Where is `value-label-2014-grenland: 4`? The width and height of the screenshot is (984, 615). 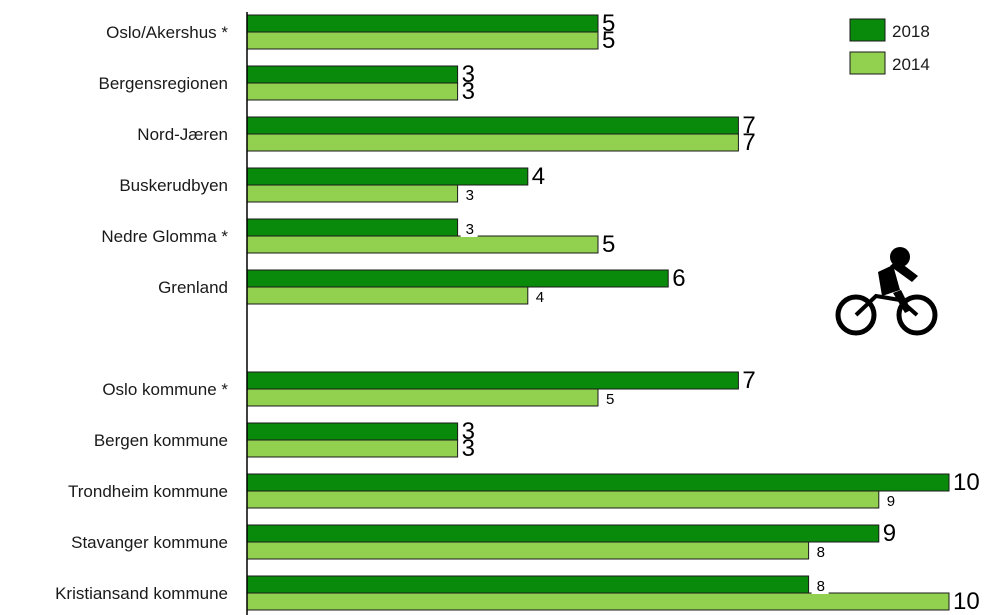
value-label-2014-grenland: 4 is located at coordinates (540, 297).